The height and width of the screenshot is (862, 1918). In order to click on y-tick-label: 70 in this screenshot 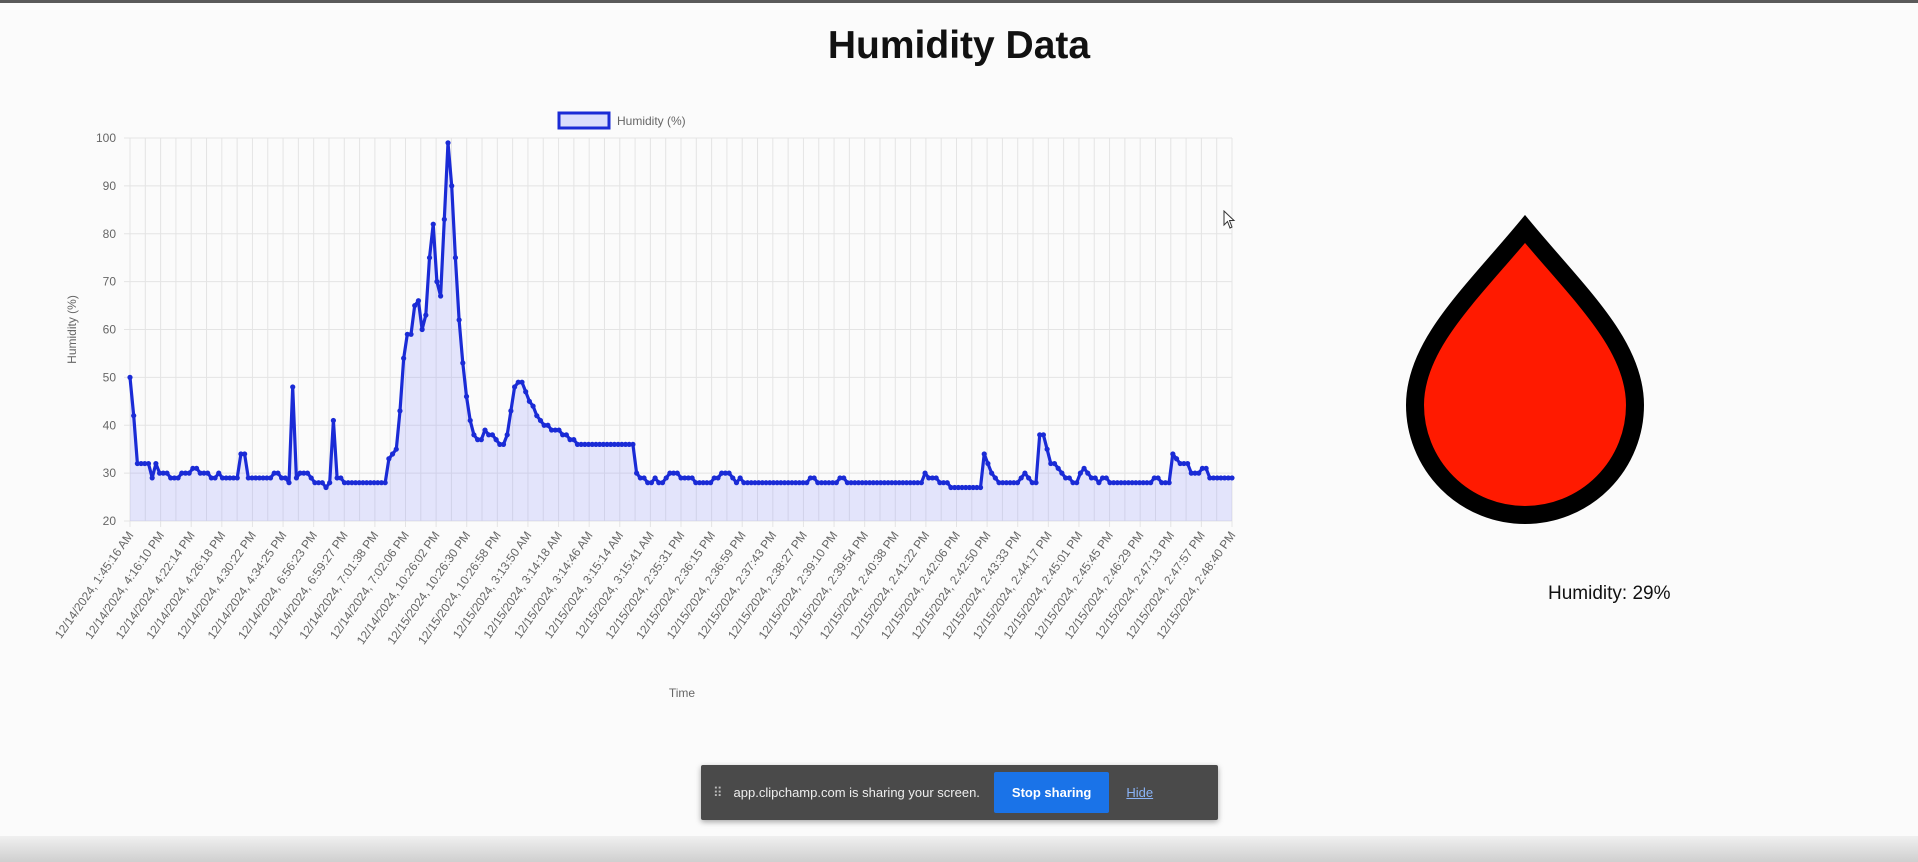, I will do `click(110, 282)`.